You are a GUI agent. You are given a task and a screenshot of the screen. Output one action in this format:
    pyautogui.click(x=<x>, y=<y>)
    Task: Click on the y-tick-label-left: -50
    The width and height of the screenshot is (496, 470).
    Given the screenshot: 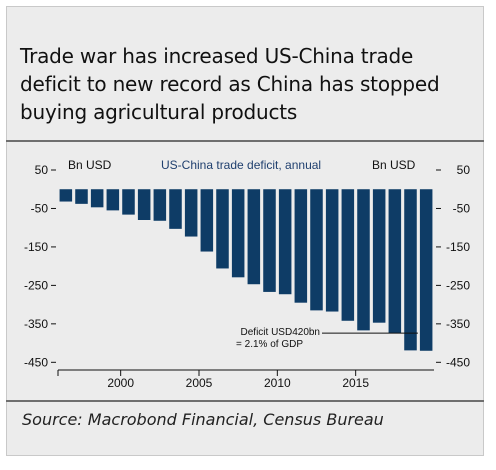 What is the action you would take?
    pyautogui.click(x=40, y=208)
    